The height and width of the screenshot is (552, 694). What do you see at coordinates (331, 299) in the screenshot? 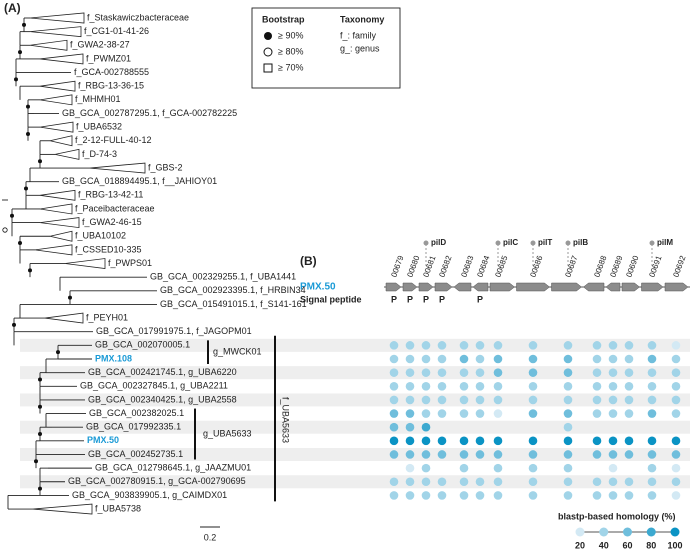
I see `signal-peptide-title: Signal peptide` at bounding box center [331, 299].